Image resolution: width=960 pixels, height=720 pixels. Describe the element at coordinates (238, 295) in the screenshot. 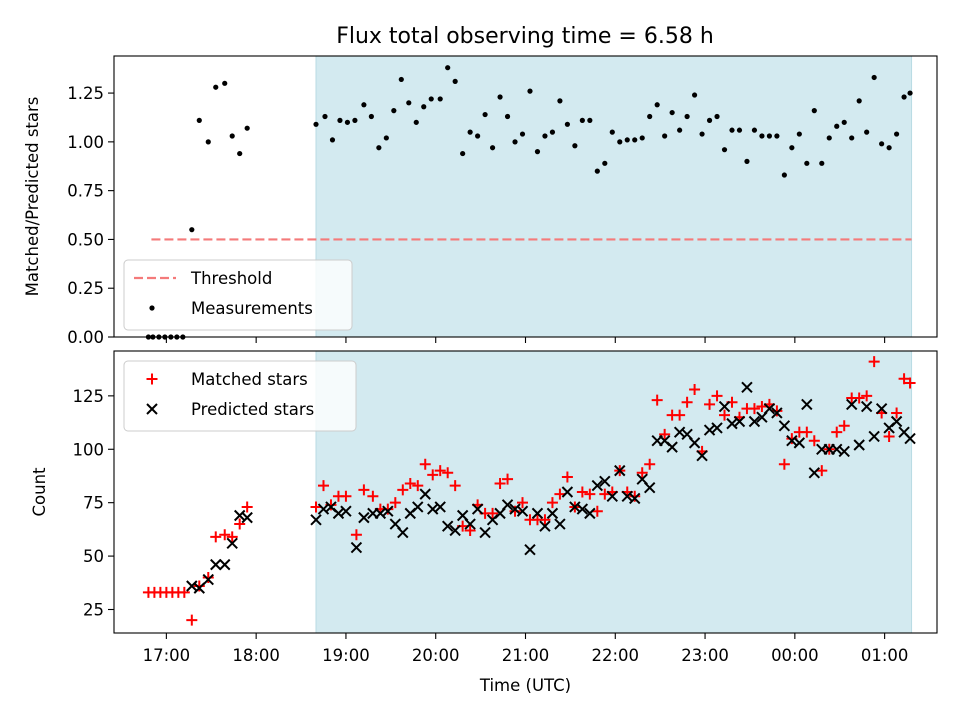

I see `legend: Threshold Measurements` at that location.